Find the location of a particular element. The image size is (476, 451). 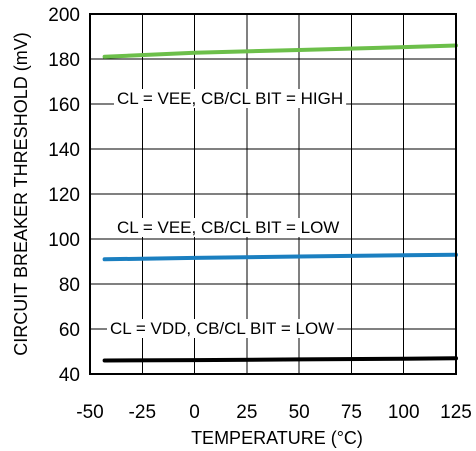

y-tick-label: 120 is located at coordinates (64, 195).